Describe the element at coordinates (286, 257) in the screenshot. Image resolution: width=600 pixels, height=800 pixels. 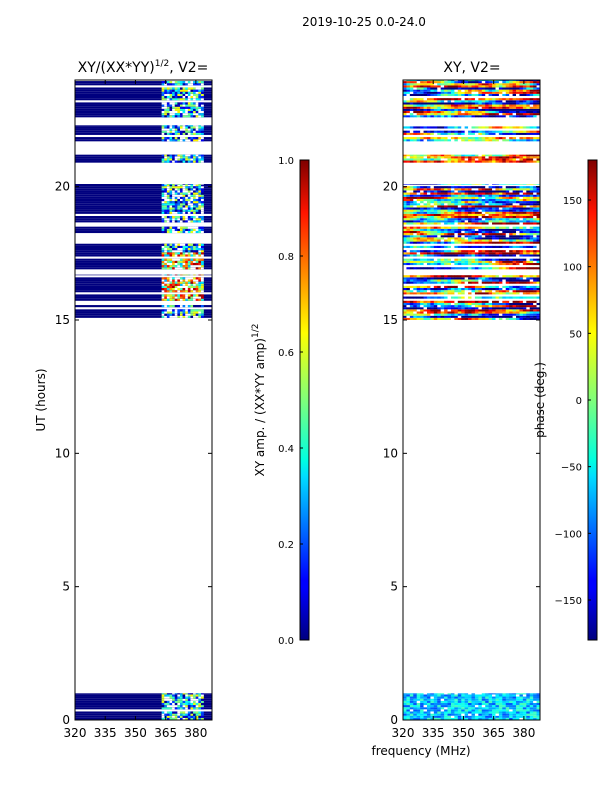
I see `amp-colorbar-tick-label: 0.8` at that location.